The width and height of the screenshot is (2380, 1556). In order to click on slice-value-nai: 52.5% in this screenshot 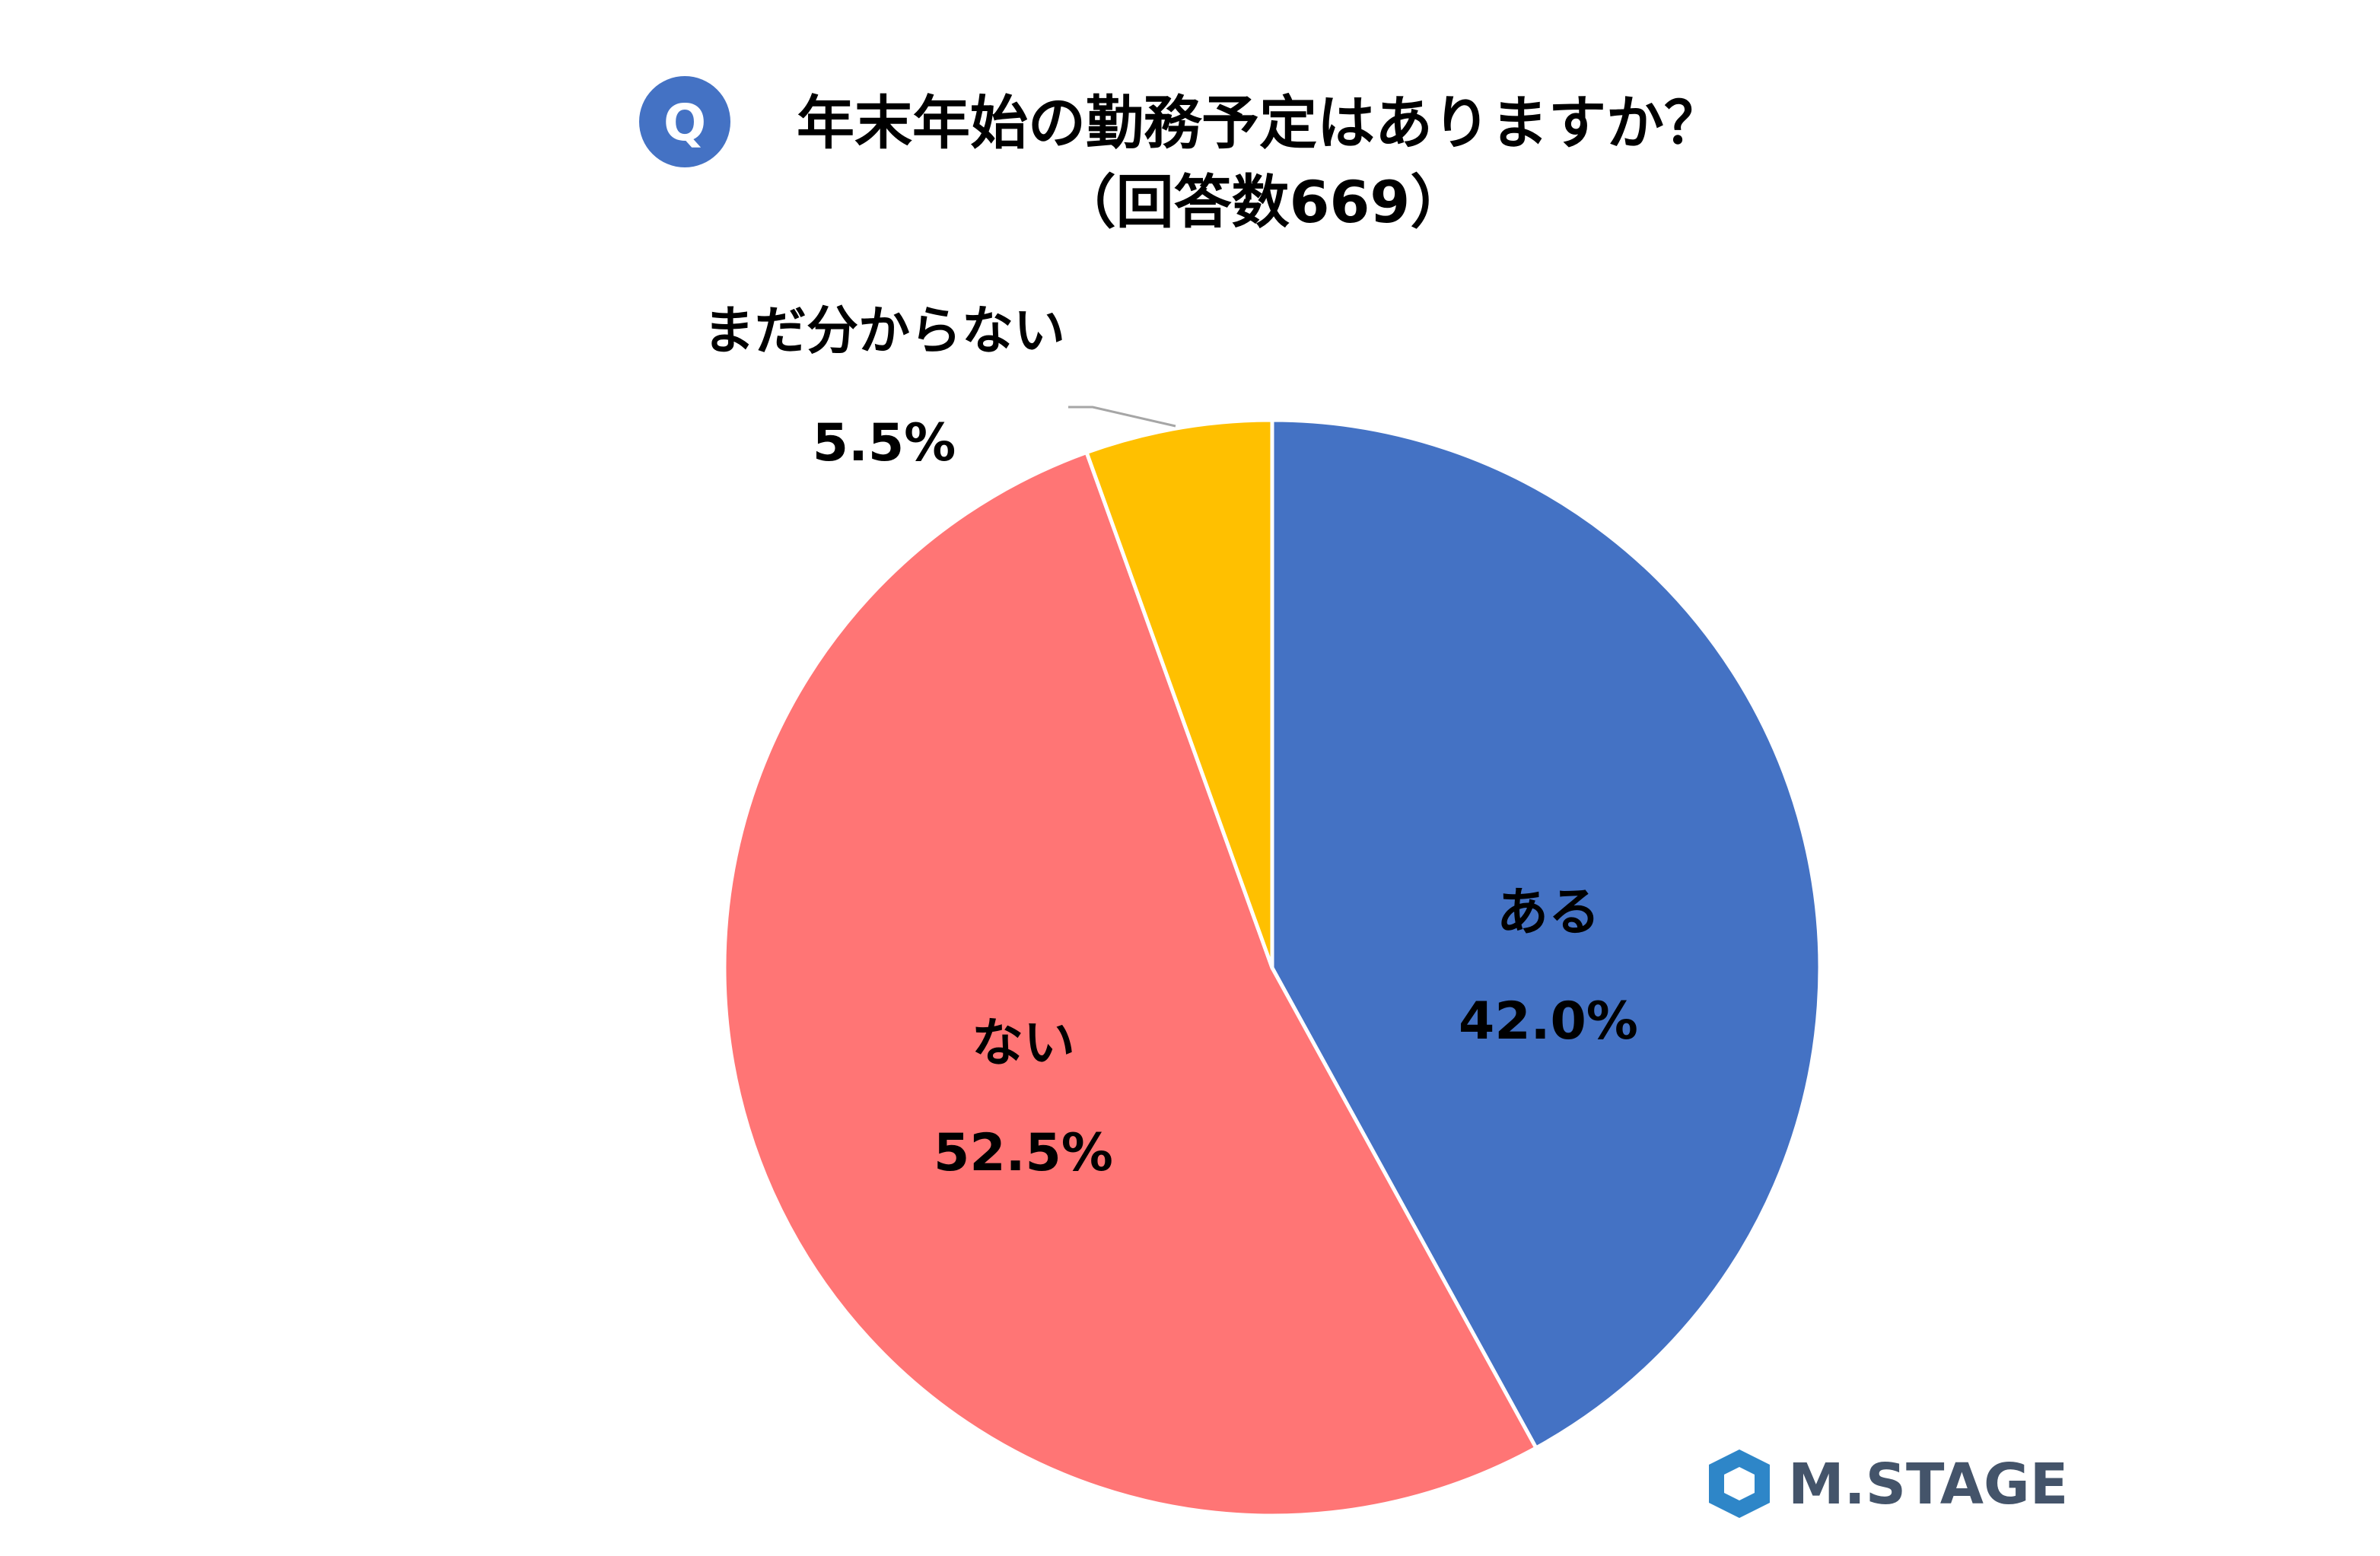, I will do `click(1024, 1153)`.